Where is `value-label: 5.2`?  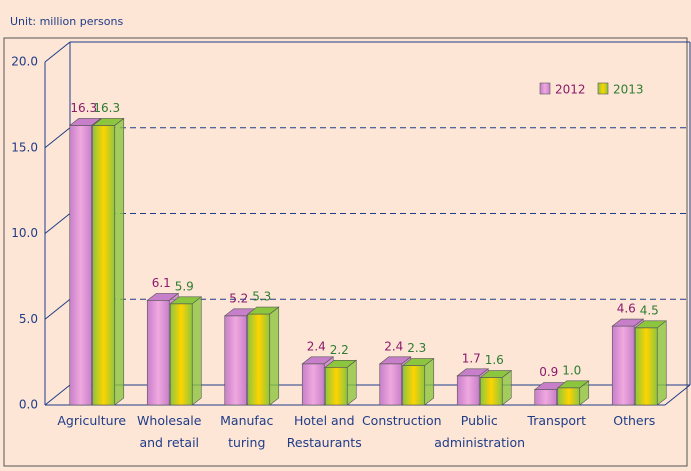 value-label: 5.2 is located at coordinates (238, 298).